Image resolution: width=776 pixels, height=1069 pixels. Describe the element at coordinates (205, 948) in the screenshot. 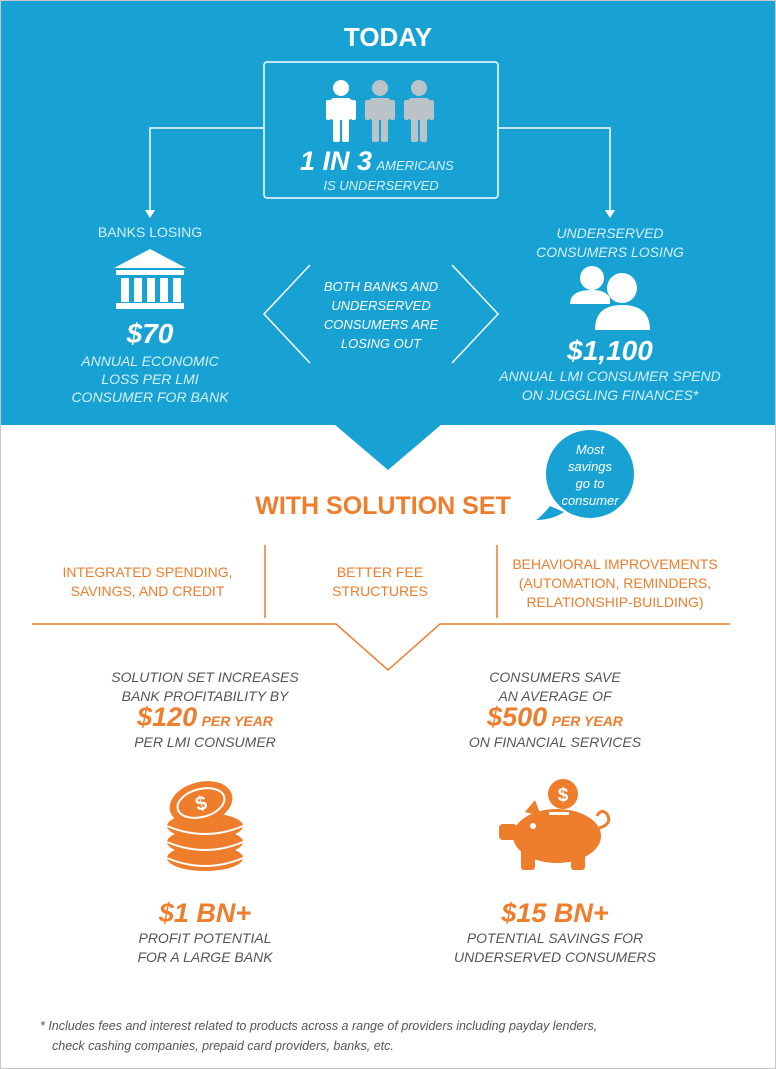

I see `bank-big-desc: PROFIT POTENTIAL FOR A LARGE BANK` at that location.